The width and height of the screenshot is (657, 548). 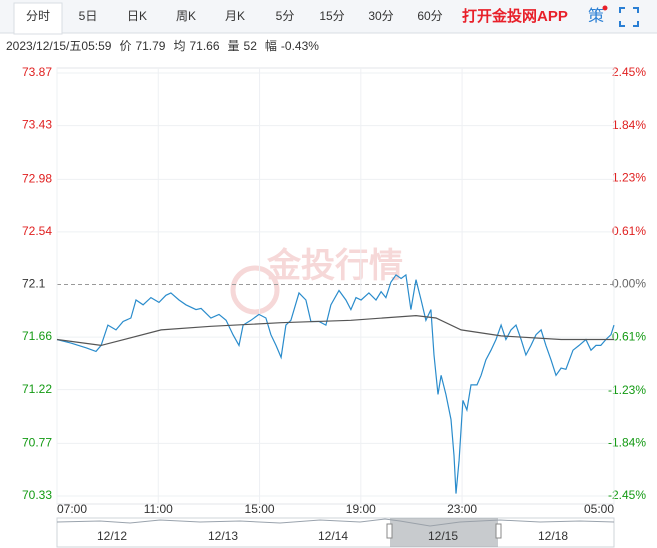 What do you see at coordinates (285, 16) in the screenshot?
I see `tab: 5分` at bounding box center [285, 16].